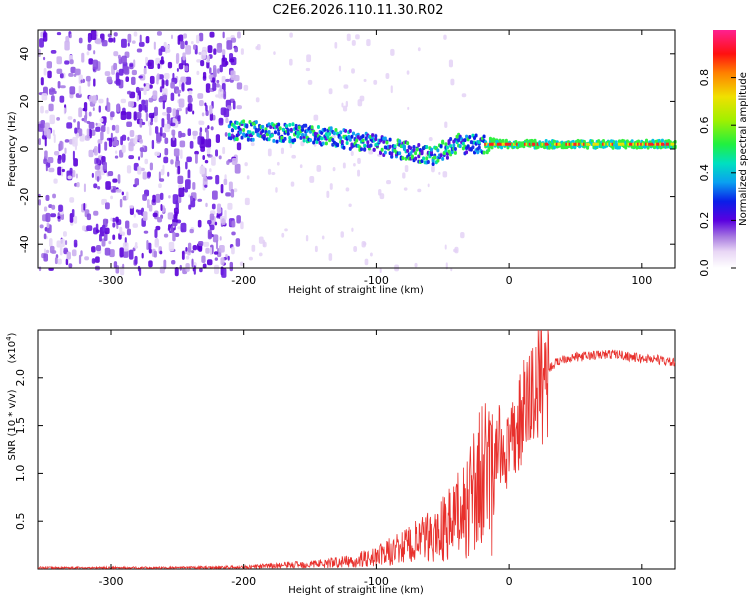 This screenshot has height=600, width=750. Describe the element at coordinates (12, 334) in the screenshot. I see `snr-scale-suffix: )` at that location.